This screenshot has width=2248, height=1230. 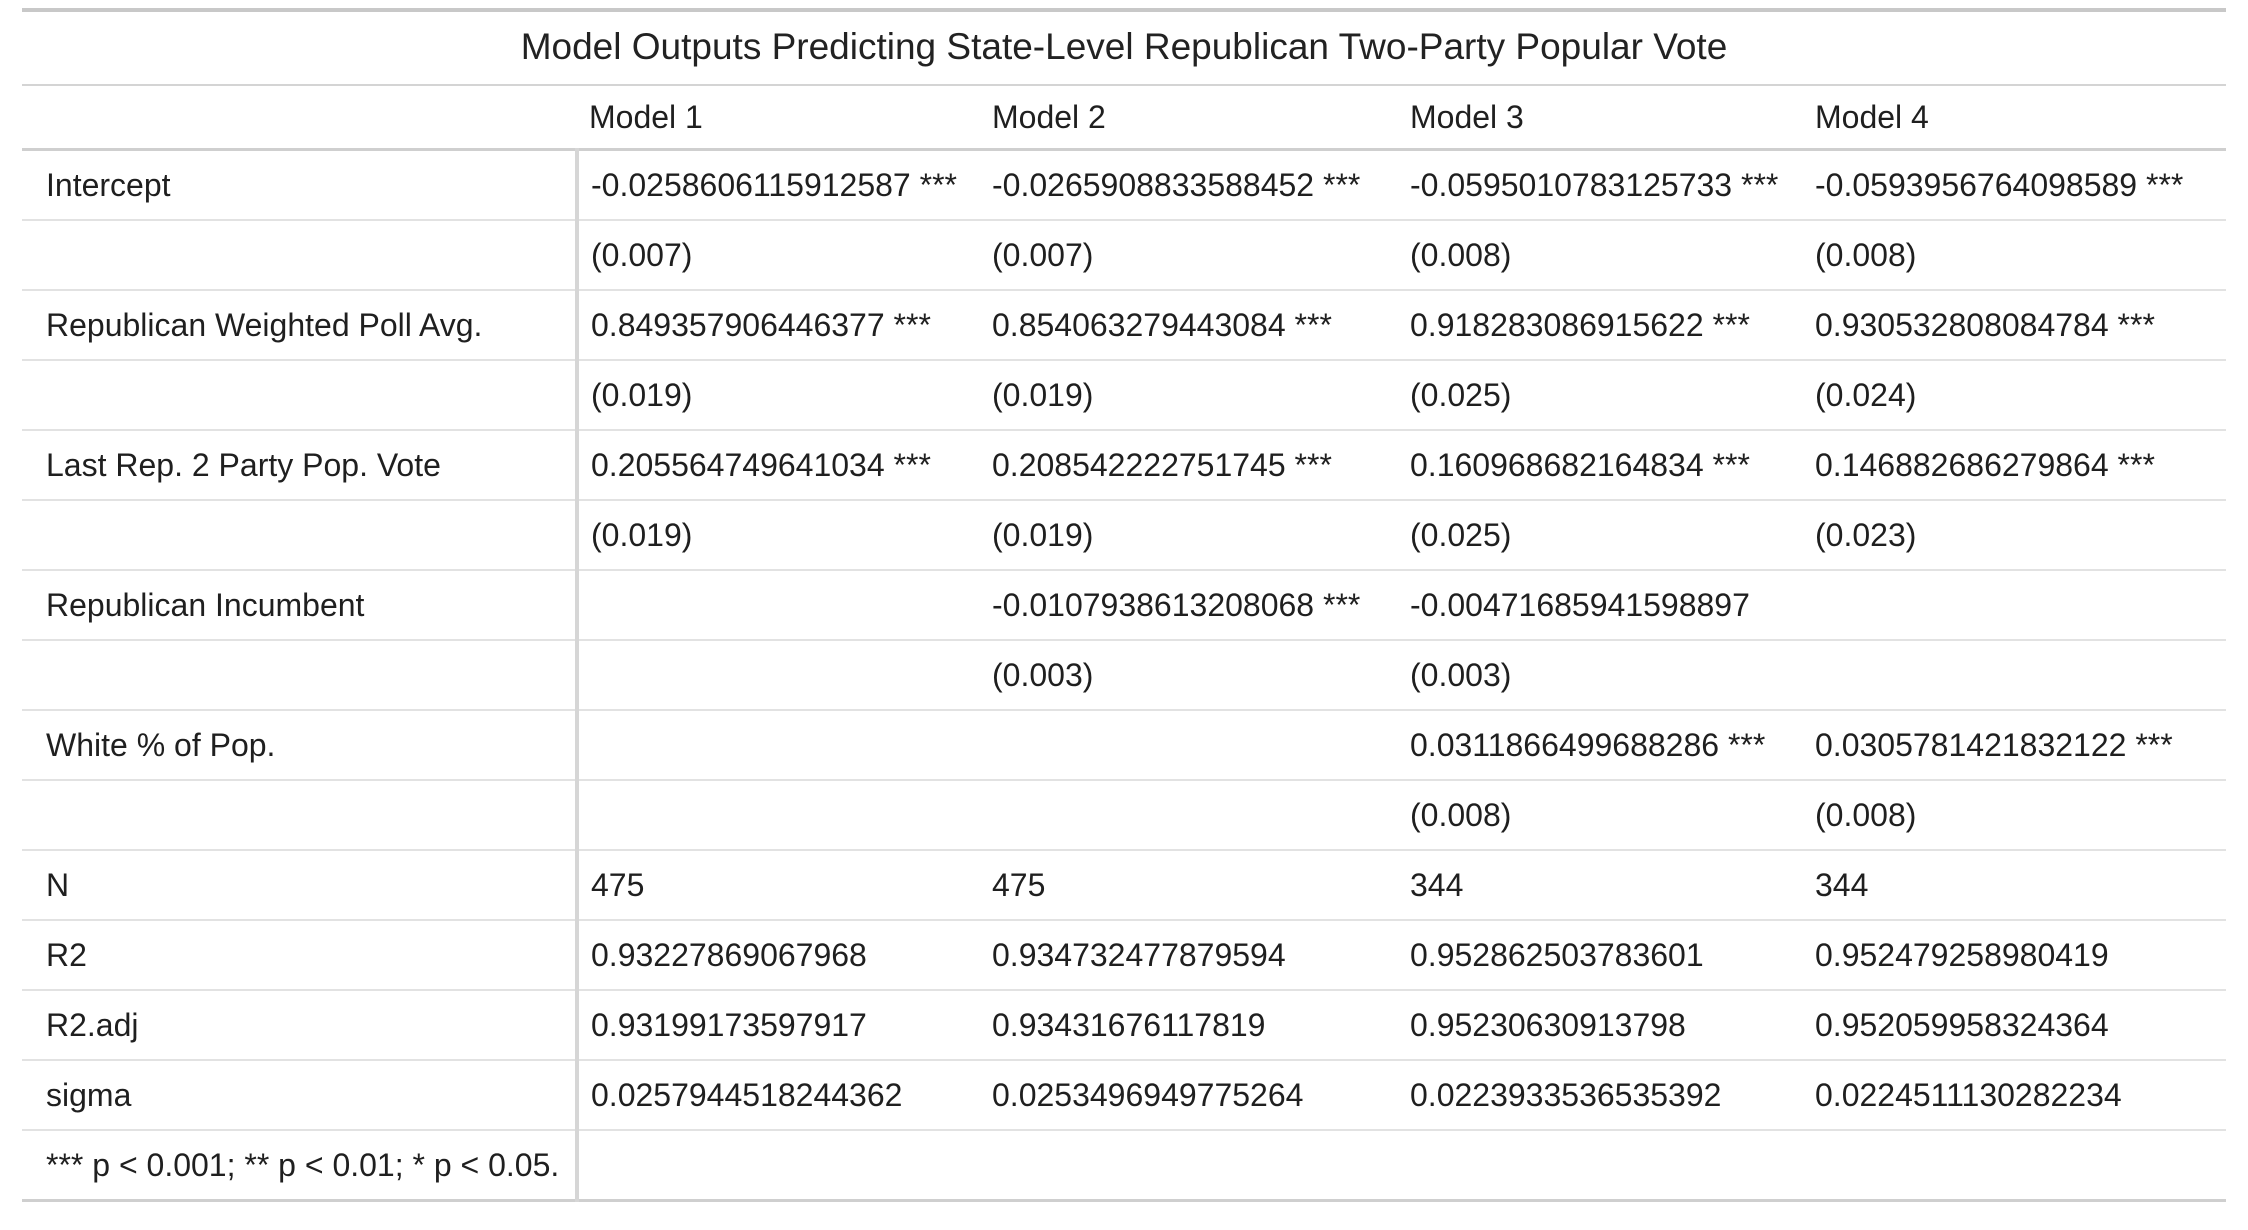 What do you see at coordinates (1600, 325) in the screenshot?
I see `model-3-cell: 0.918283086915622 ***` at bounding box center [1600, 325].